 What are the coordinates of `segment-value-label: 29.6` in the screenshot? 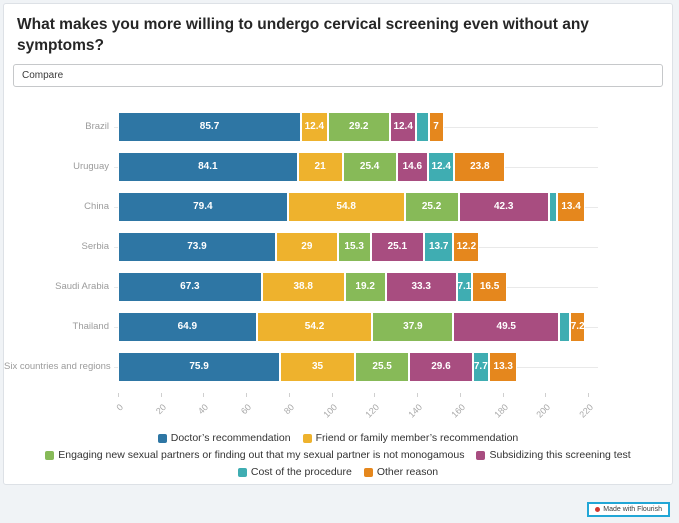 It's located at (441, 367).